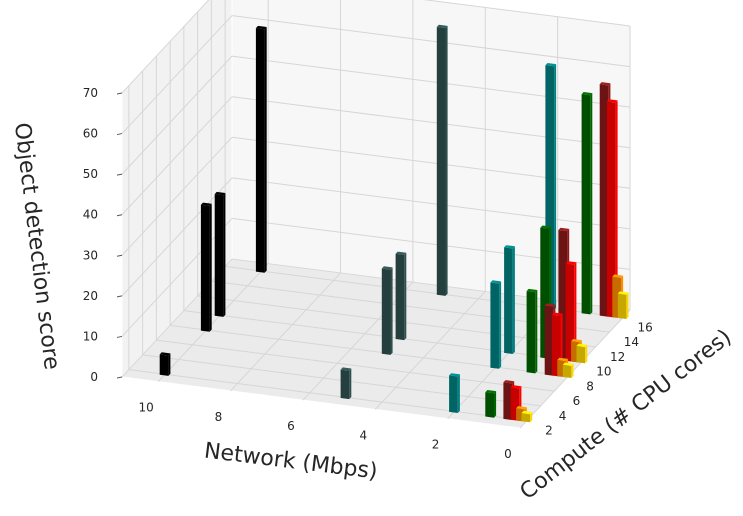  Describe the element at coordinates (90, 93) in the screenshot. I see `z-tick-label: 70` at that location.